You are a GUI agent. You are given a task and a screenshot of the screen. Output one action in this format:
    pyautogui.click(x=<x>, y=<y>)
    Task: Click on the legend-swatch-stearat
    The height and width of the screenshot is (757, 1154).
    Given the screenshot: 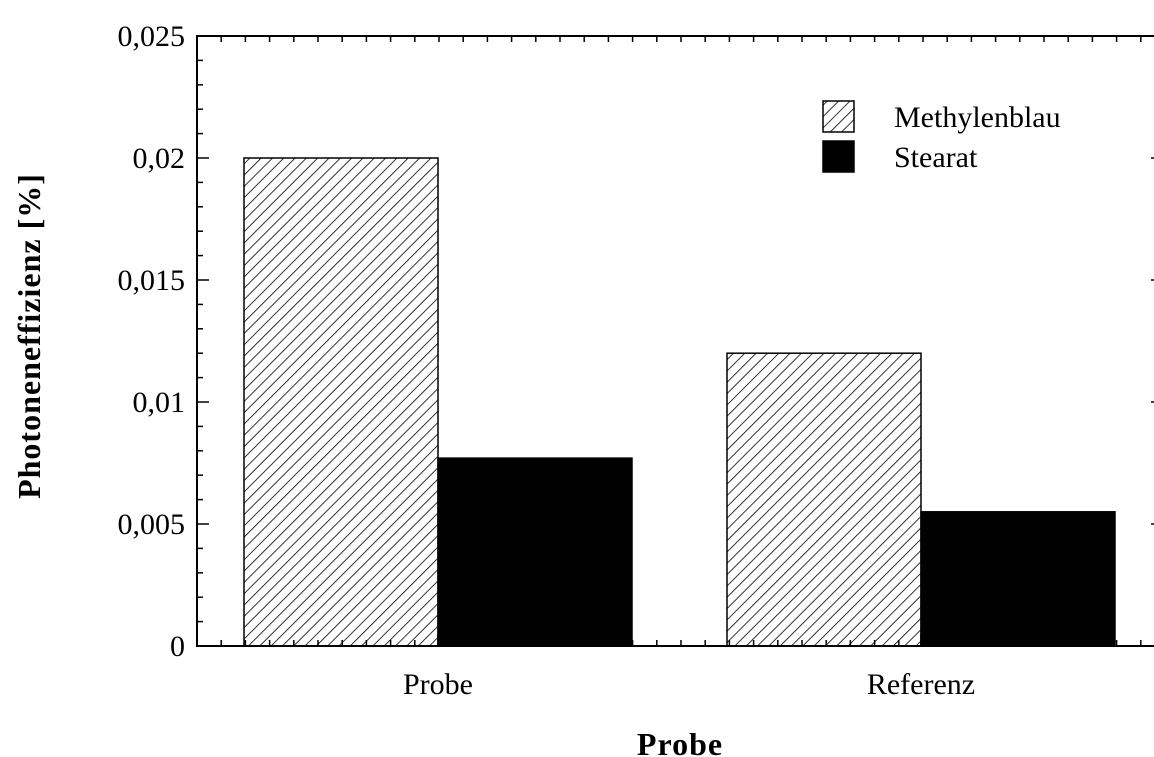 What is the action you would take?
    pyautogui.click(x=838, y=156)
    